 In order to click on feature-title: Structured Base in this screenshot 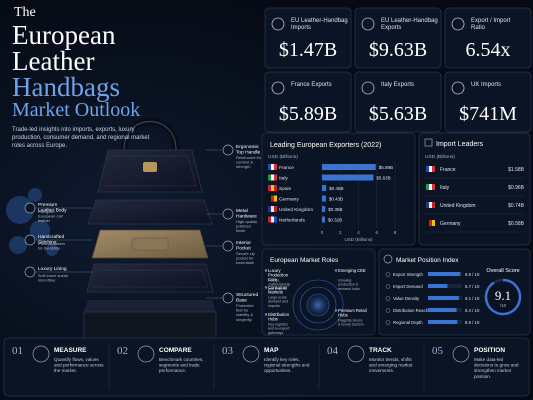, I will do `click(247, 298)`.